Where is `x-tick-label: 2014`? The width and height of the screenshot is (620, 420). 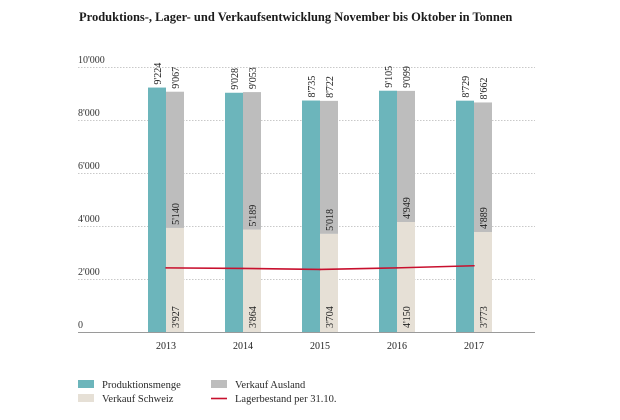 x-tick-label: 2014 is located at coordinates (243, 346).